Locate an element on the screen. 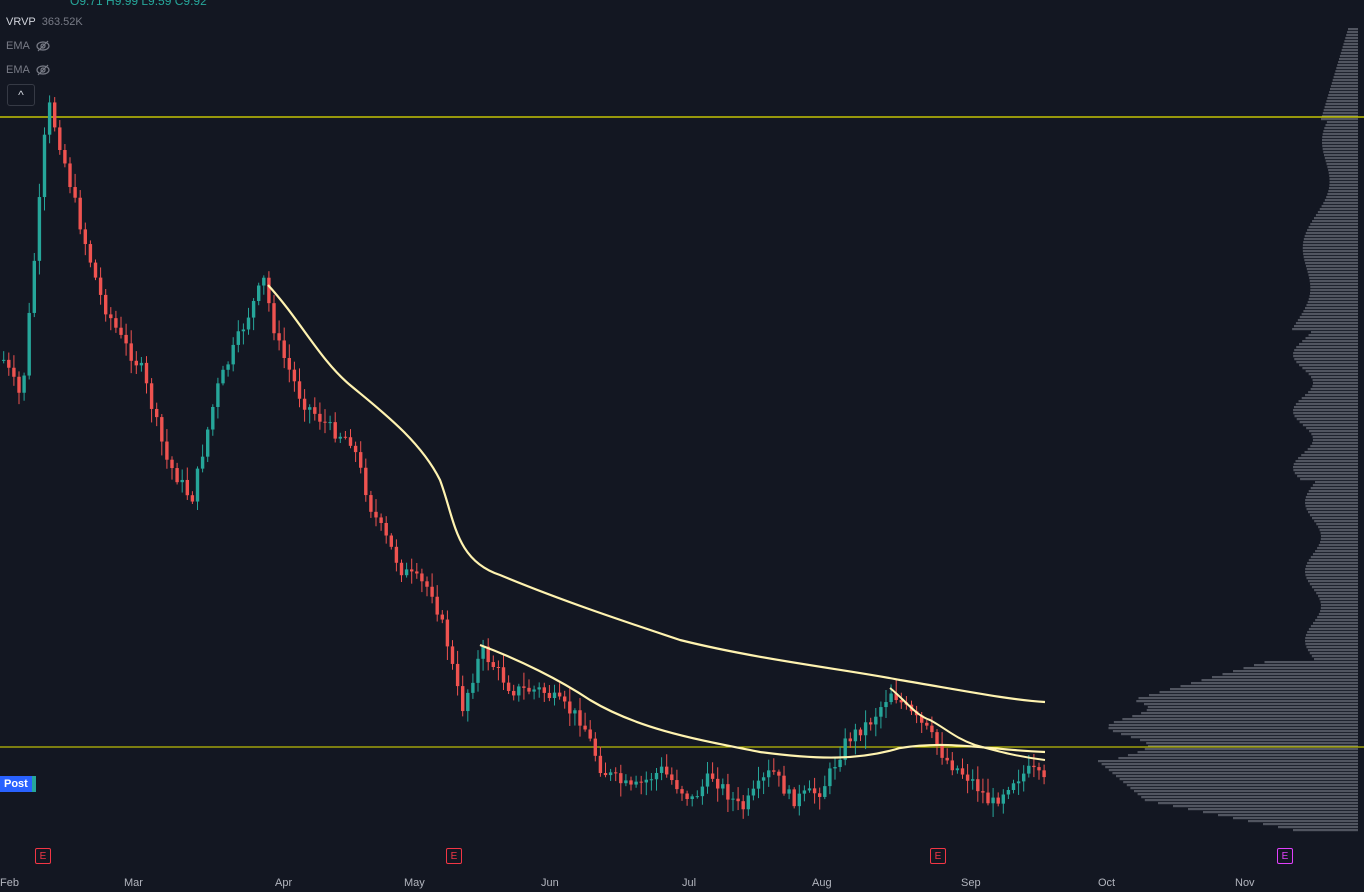 The image size is (1364, 892). vrvp-value: 363.52K is located at coordinates (62, 22).